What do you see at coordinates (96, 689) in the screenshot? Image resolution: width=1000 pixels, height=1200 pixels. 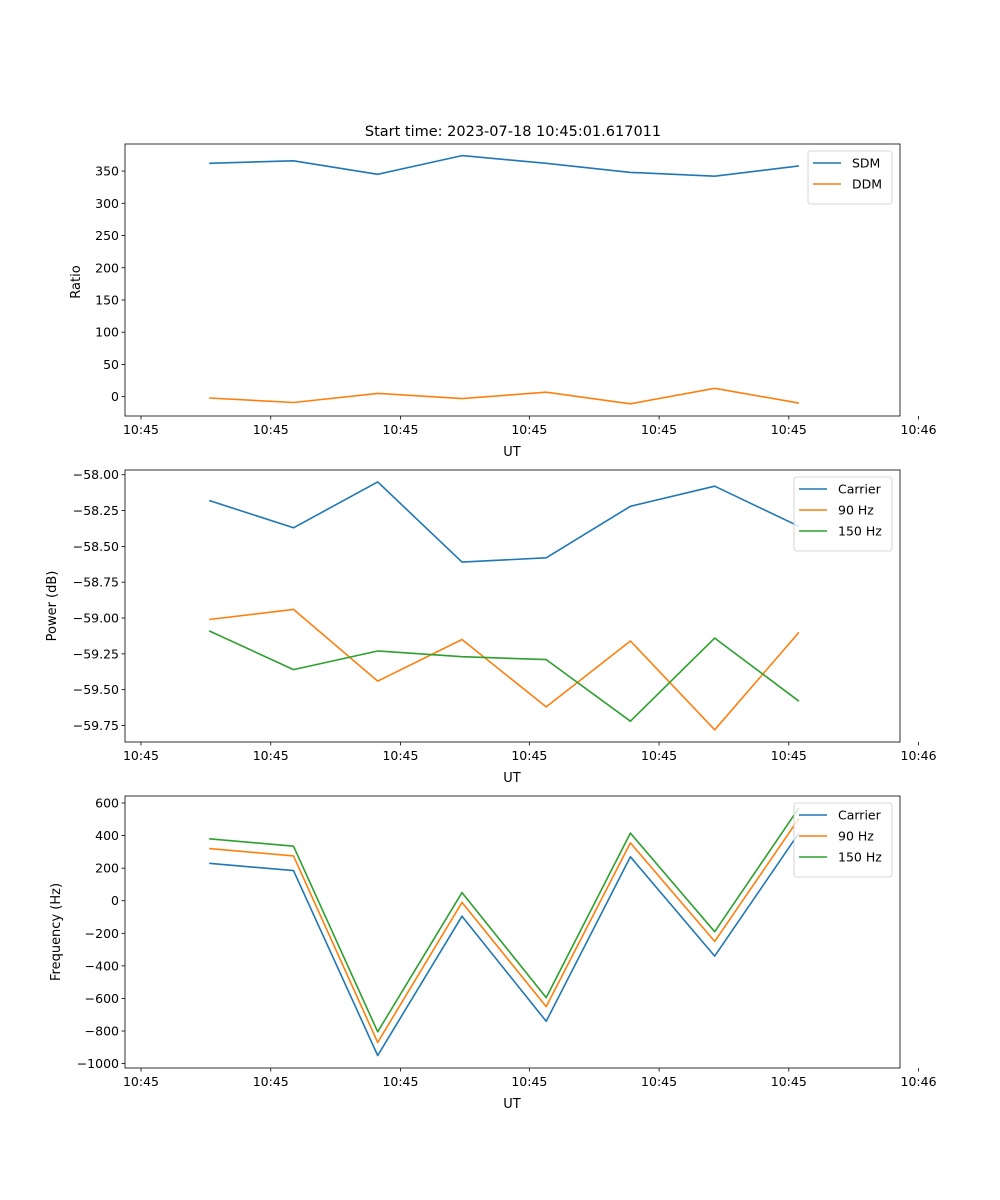 I see `power-ytick-label: −59.50` at bounding box center [96, 689].